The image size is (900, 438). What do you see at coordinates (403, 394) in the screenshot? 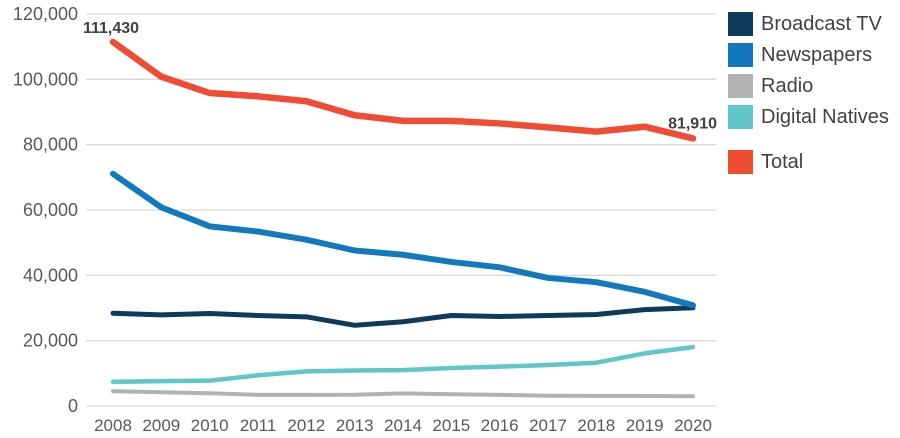
I see `series-line-radio` at bounding box center [403, 394].